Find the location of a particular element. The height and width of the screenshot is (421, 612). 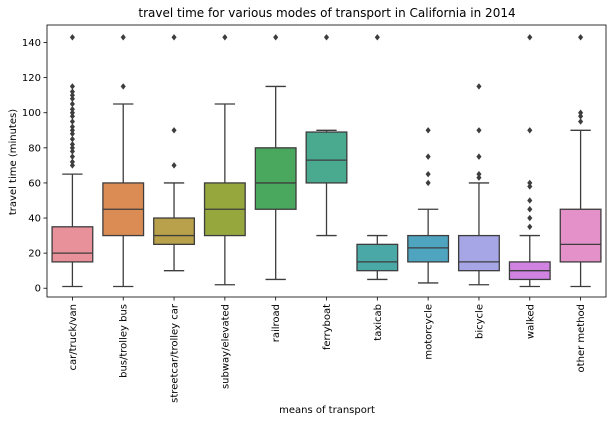

x-tick-label: other method is located at coordinates (581, 338).